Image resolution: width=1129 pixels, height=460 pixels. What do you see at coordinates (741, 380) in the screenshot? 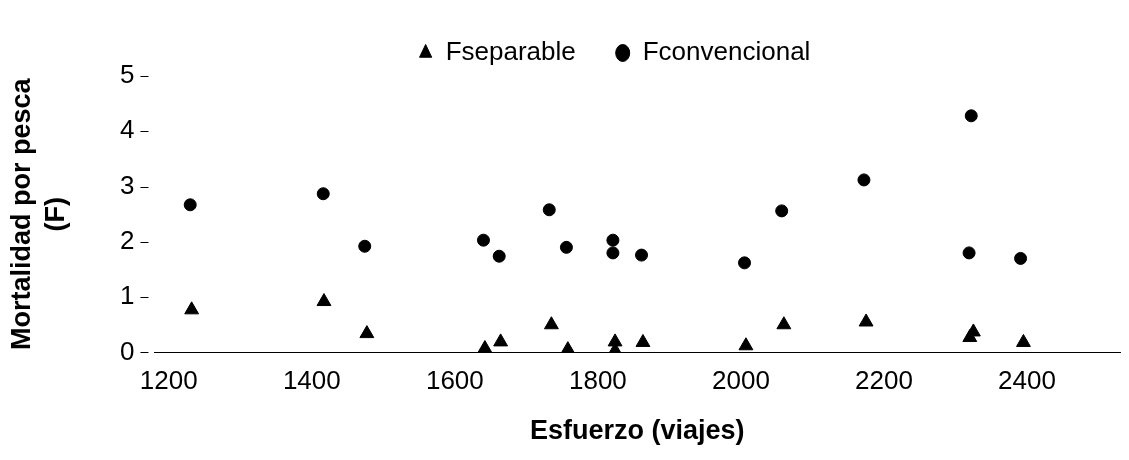
I see `x-tick-label: 2000` at bounding box center [741, 380].